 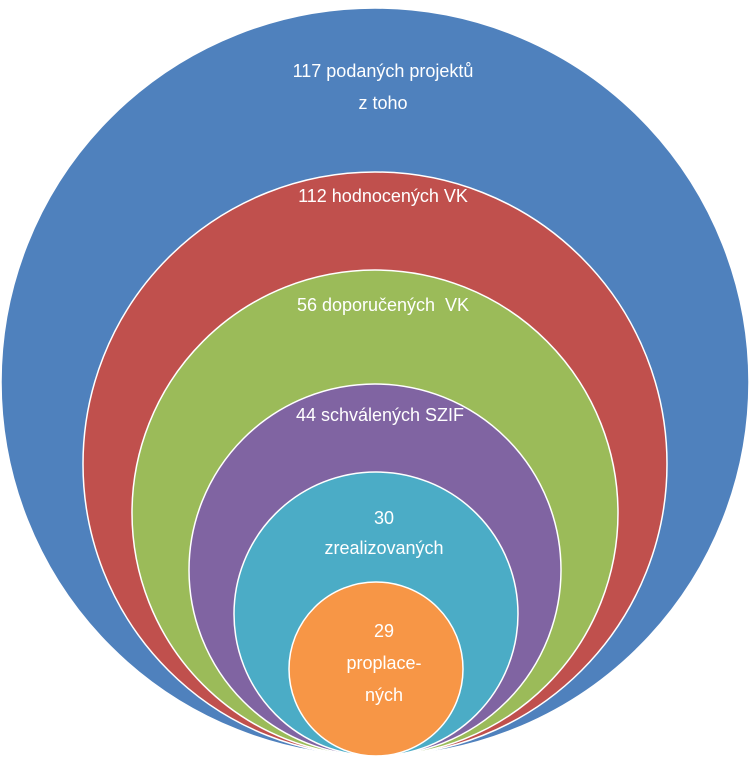 What do you see at coordinates (383, 71) in the screenshot?
I see `label: 117 podaných projektů` at bounding box center [383, 71].